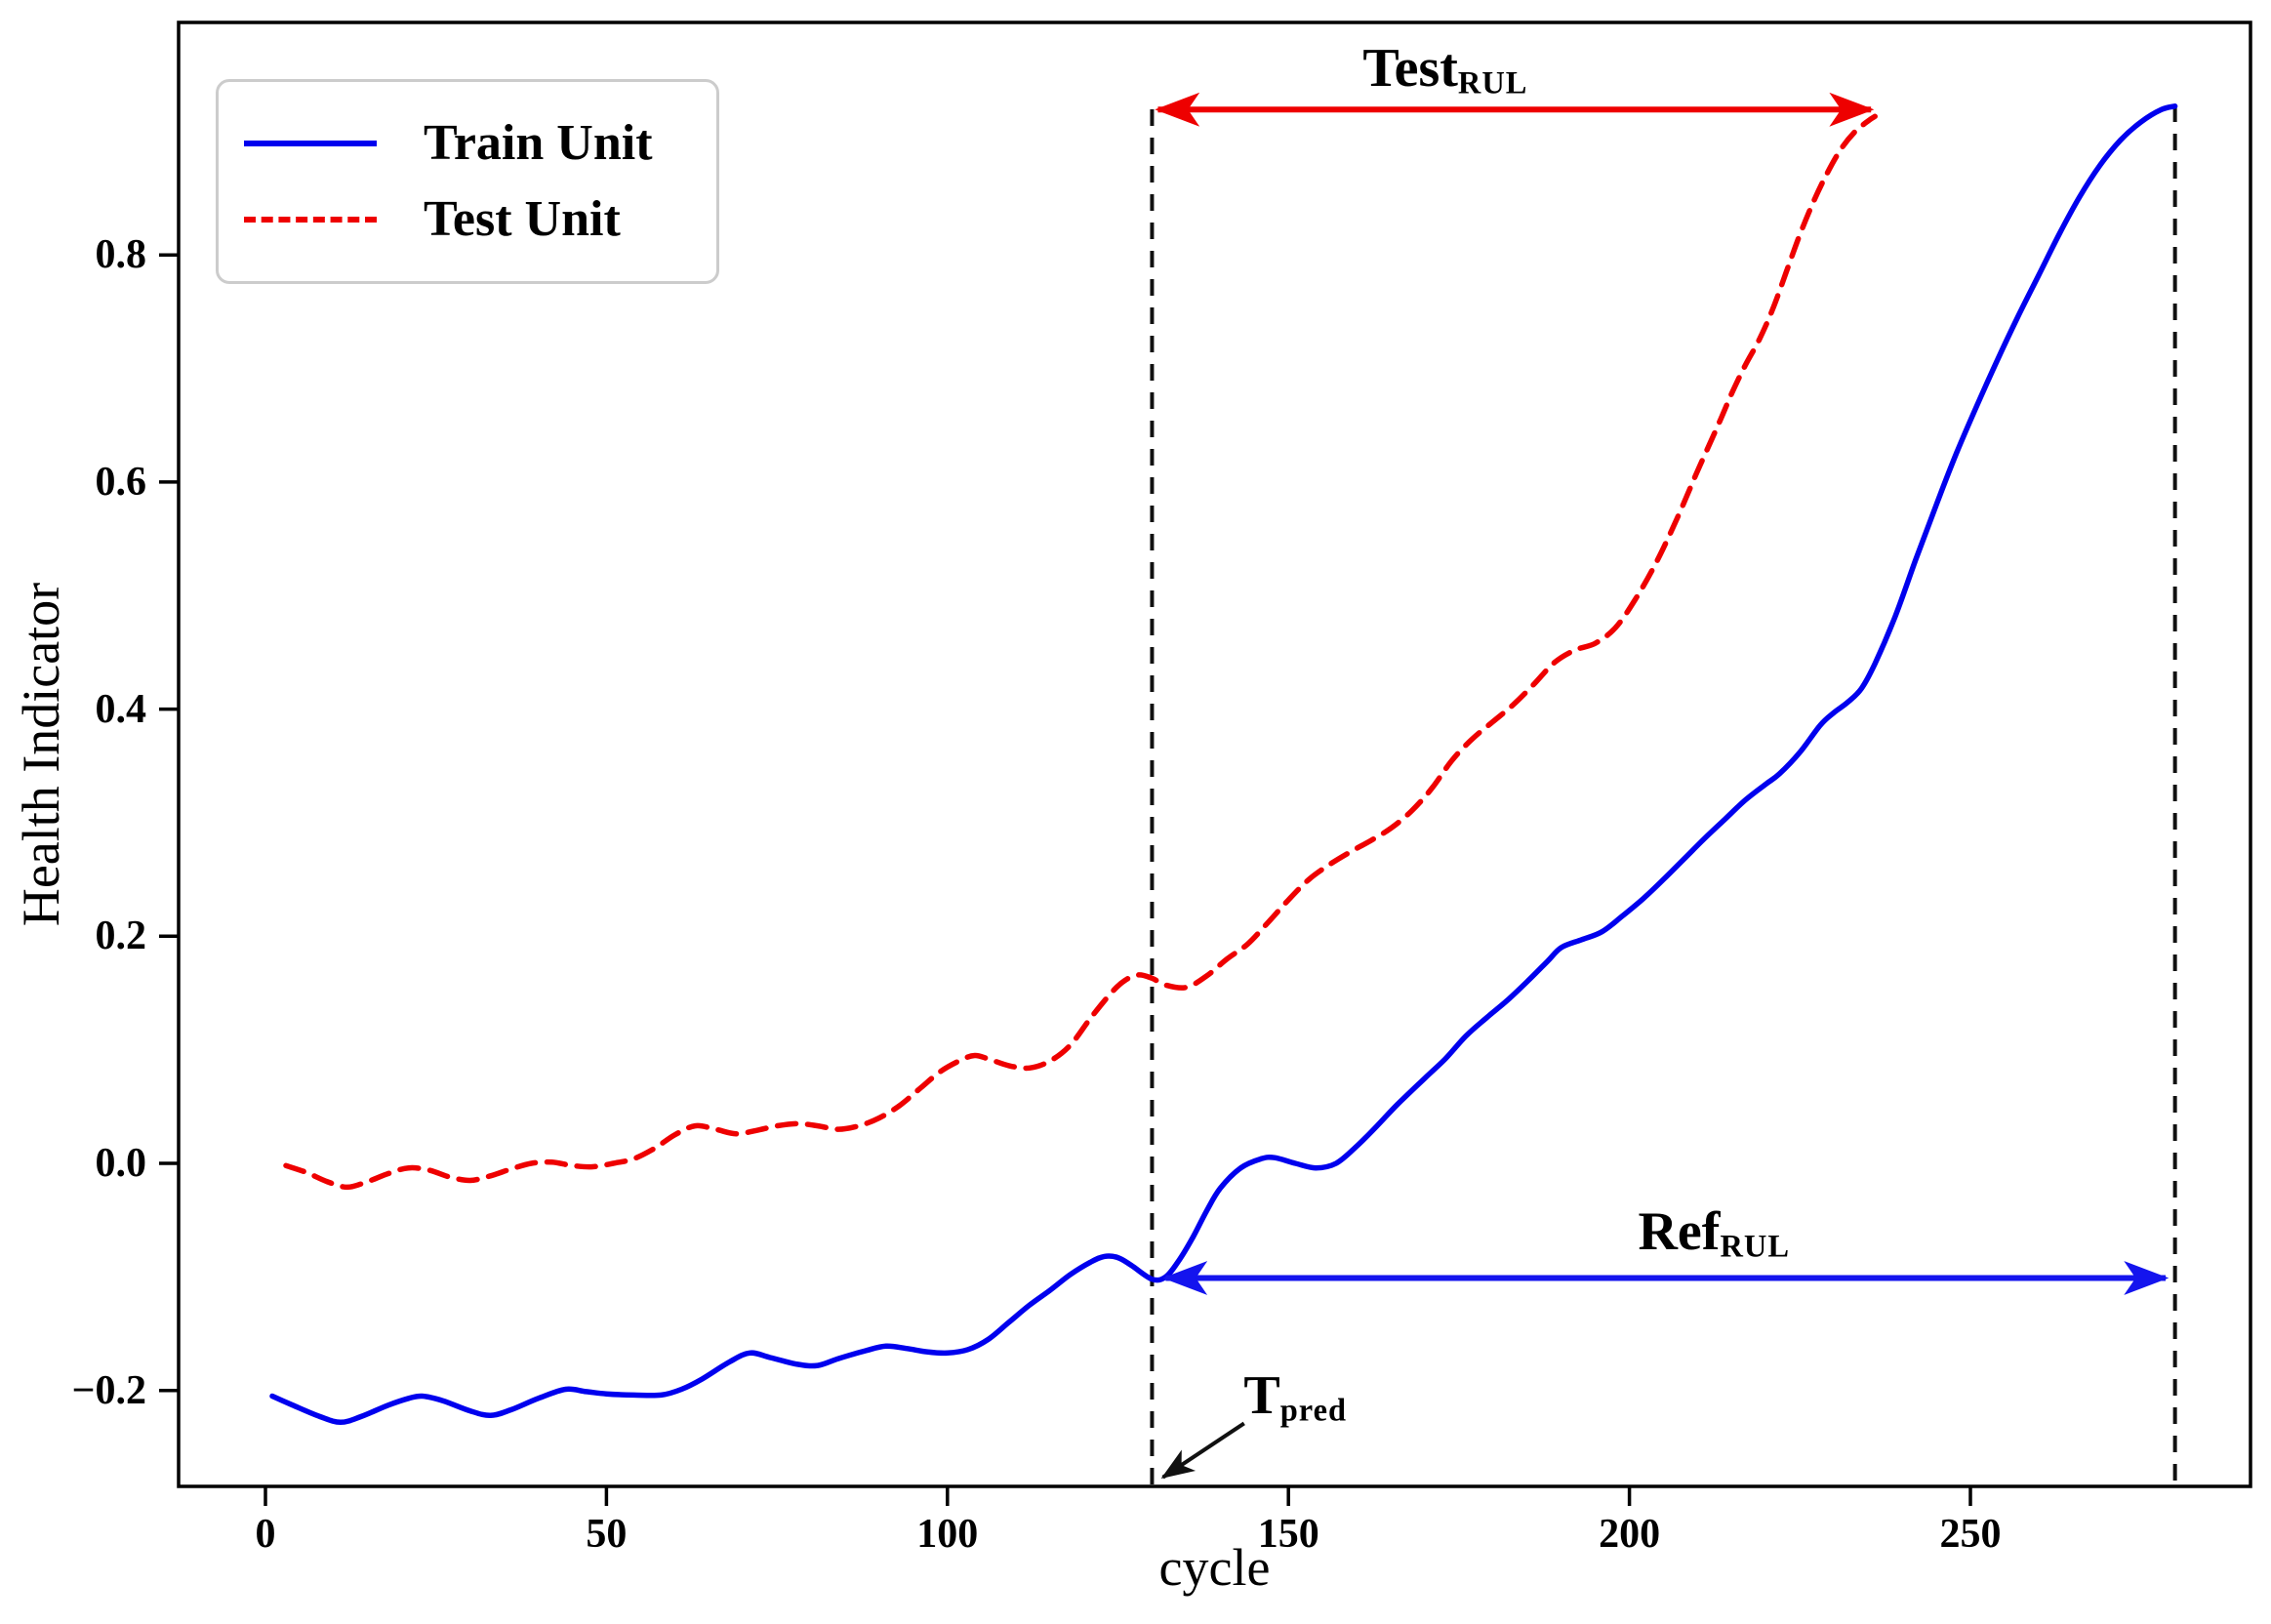 This screenshot has width=2271, height=1624. I want to click on legend: Train Unit Test Unit, so click(467, 181).